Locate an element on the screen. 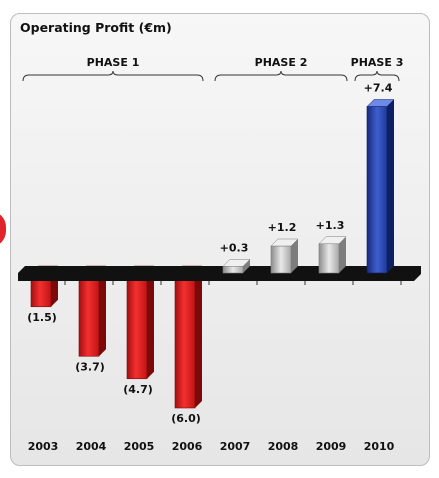 This screenshot has width=439, height=478. bar-2010 is located at coordinates (380, 186).